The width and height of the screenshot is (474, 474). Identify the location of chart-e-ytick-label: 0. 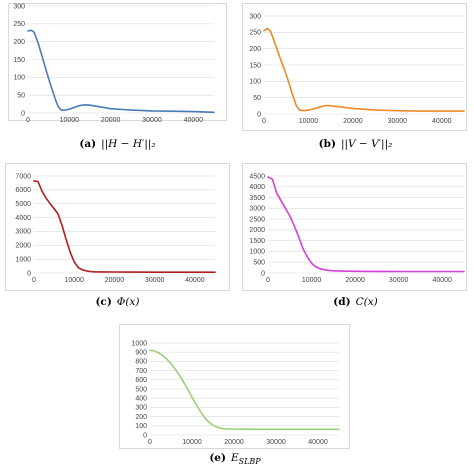
(145, 435).